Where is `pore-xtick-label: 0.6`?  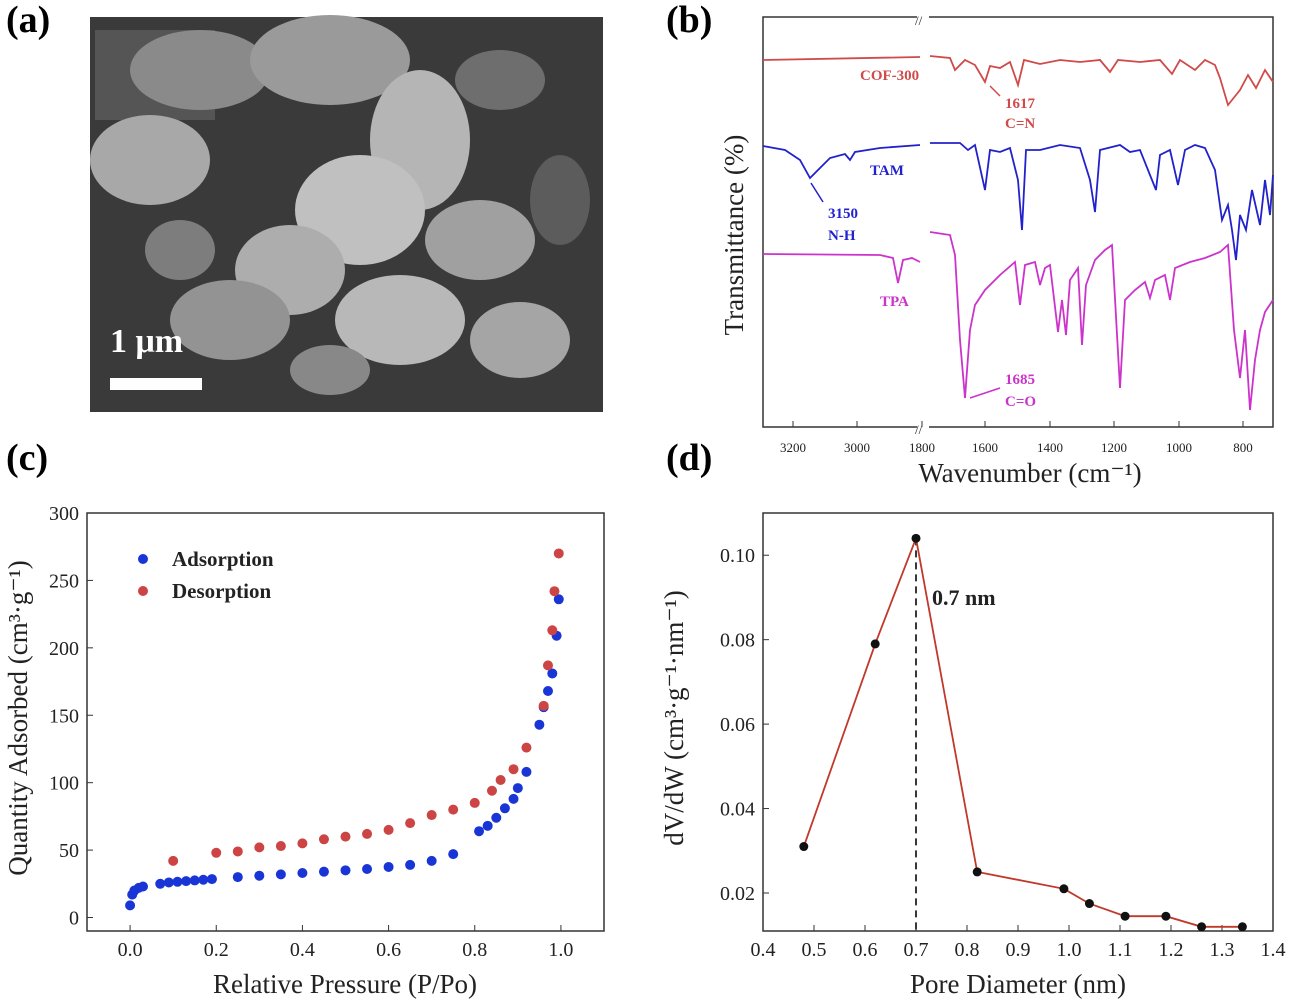
pore-xtick-label: 0.6 is located at coordinates (865, 950).